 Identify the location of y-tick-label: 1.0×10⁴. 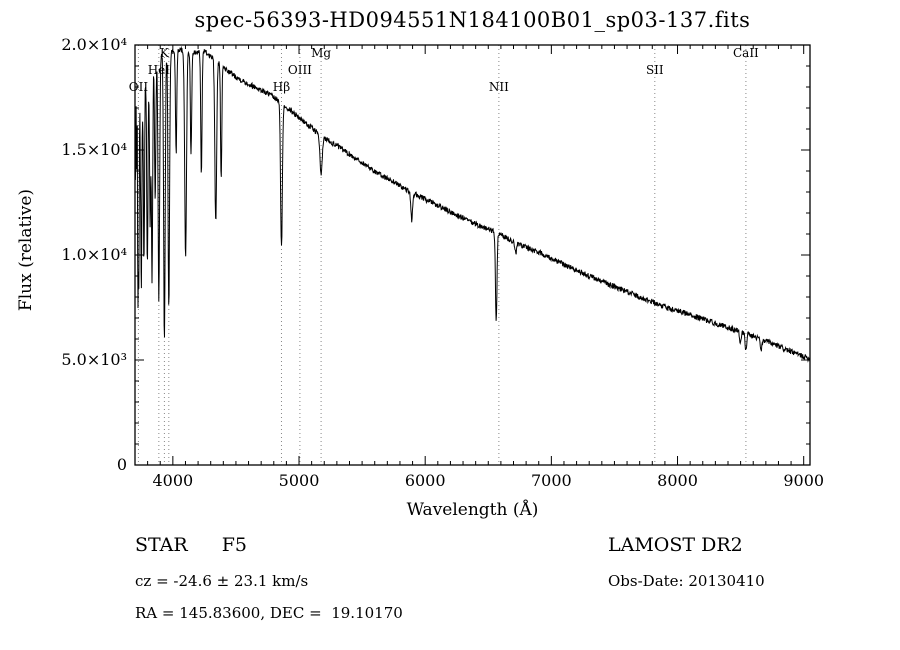
(94, 254).